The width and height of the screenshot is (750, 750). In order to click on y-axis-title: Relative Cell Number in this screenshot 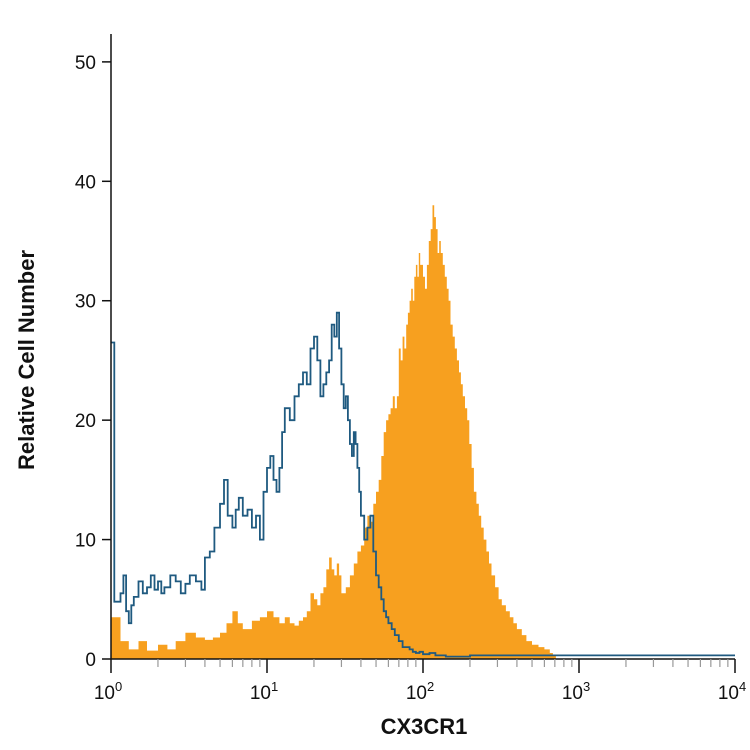, I will do `click(26, 360)`.